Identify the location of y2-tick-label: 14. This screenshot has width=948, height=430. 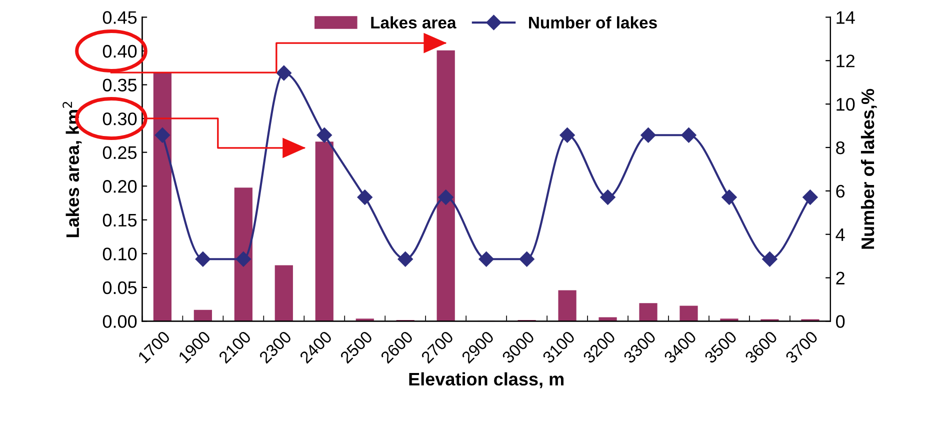
(845, 17).